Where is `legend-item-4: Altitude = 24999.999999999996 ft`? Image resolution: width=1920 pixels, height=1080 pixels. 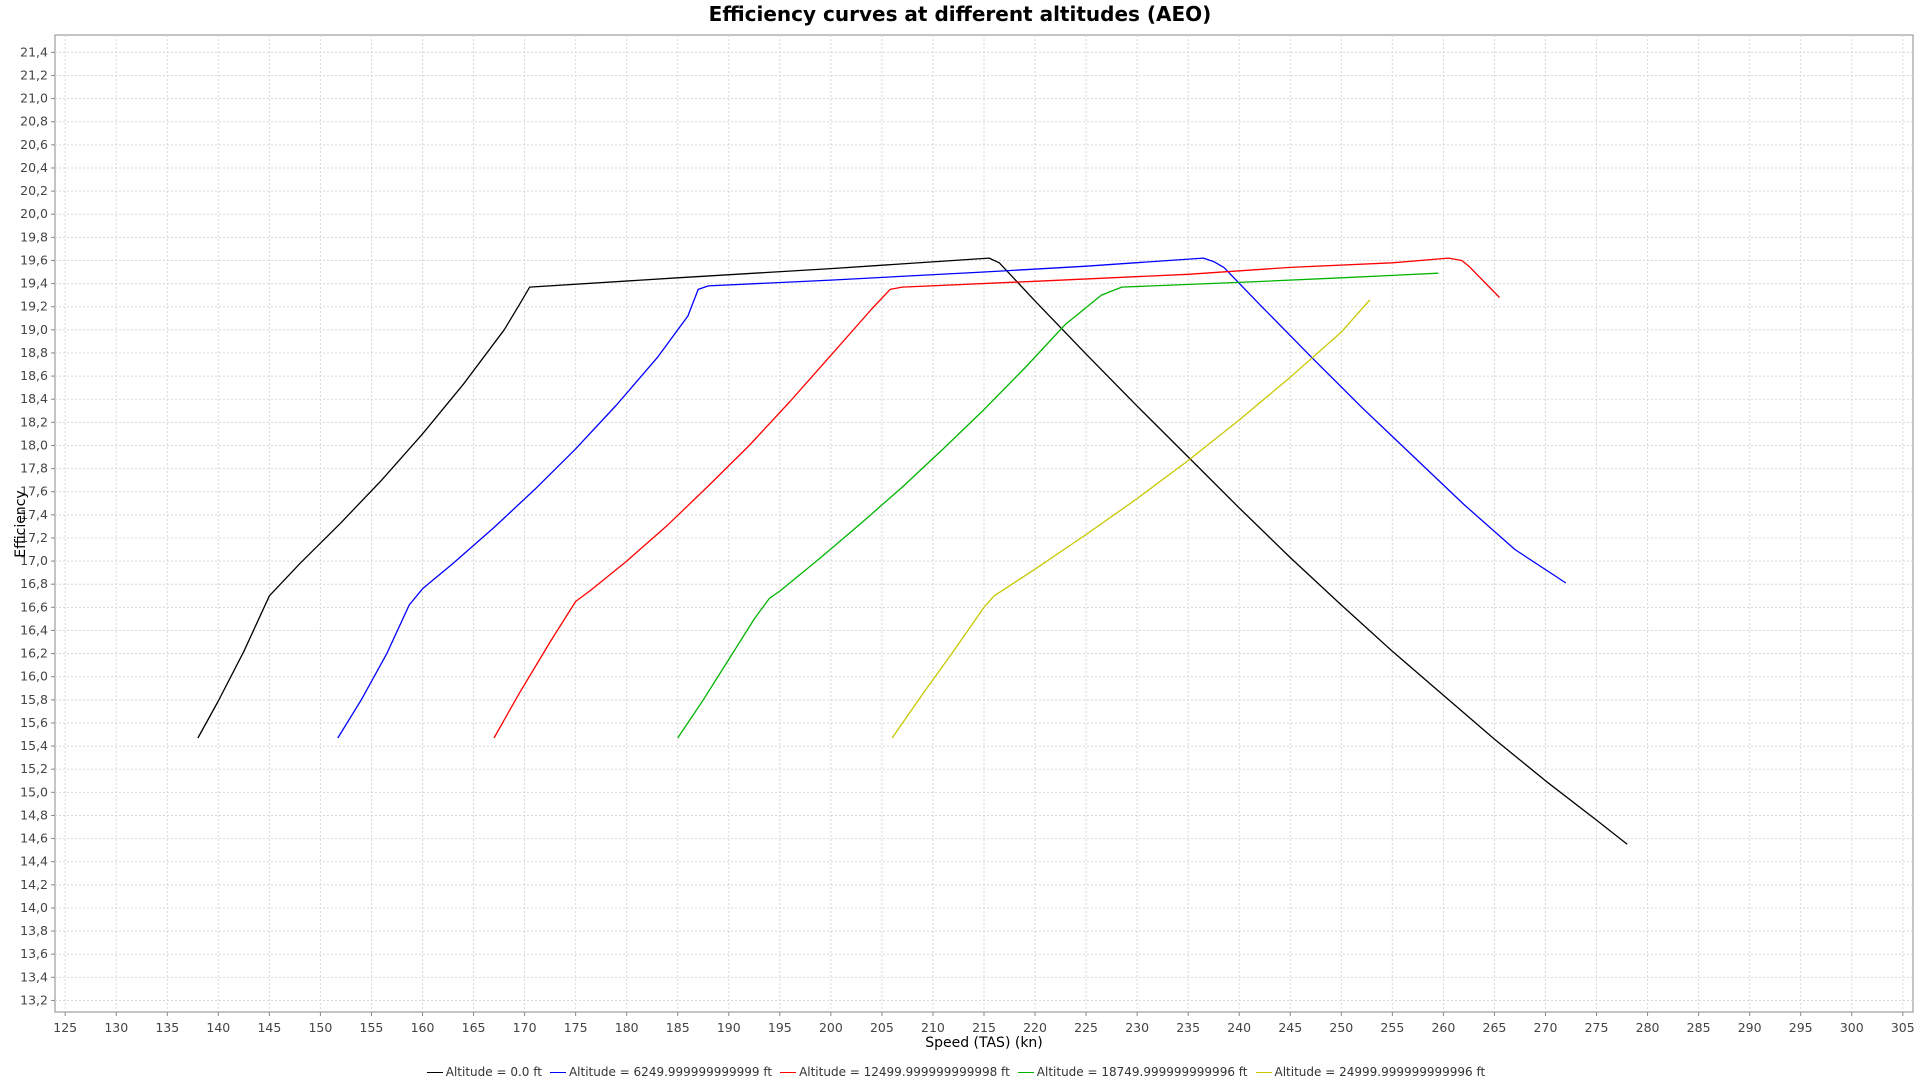
legend-item-4: Altitude = 24999.999999999996 ft is located at coordinates (1370, 1072).